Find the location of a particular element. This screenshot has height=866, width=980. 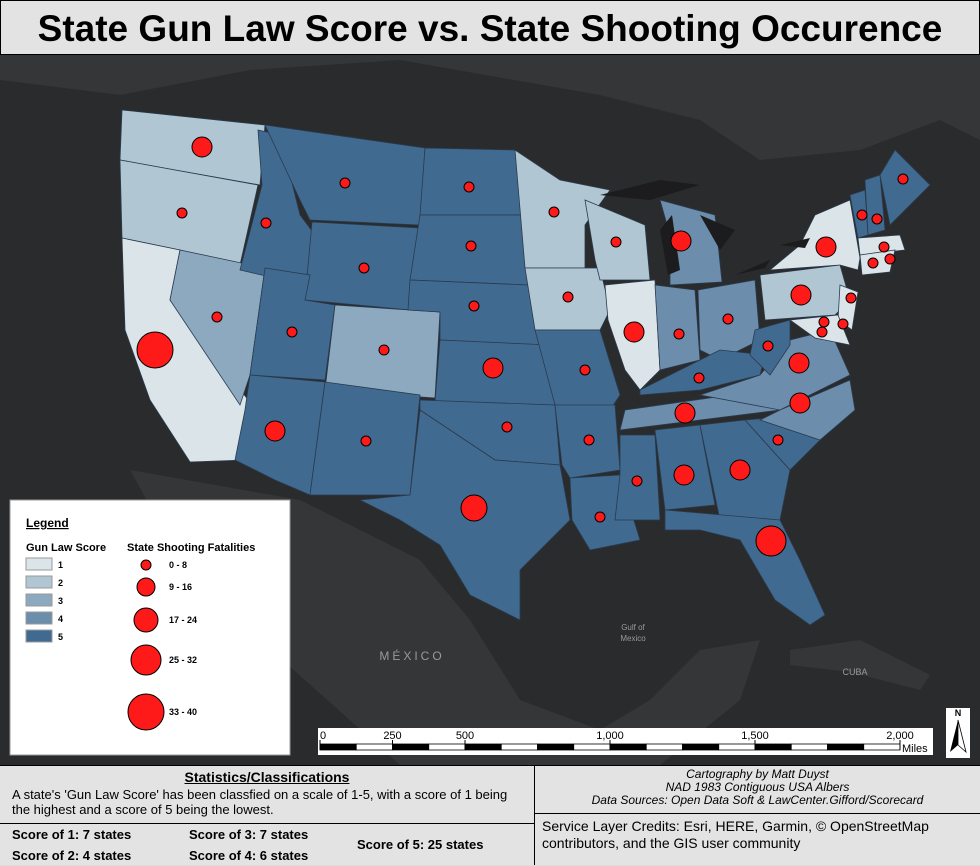

canada is located at coordinates (490, 107).